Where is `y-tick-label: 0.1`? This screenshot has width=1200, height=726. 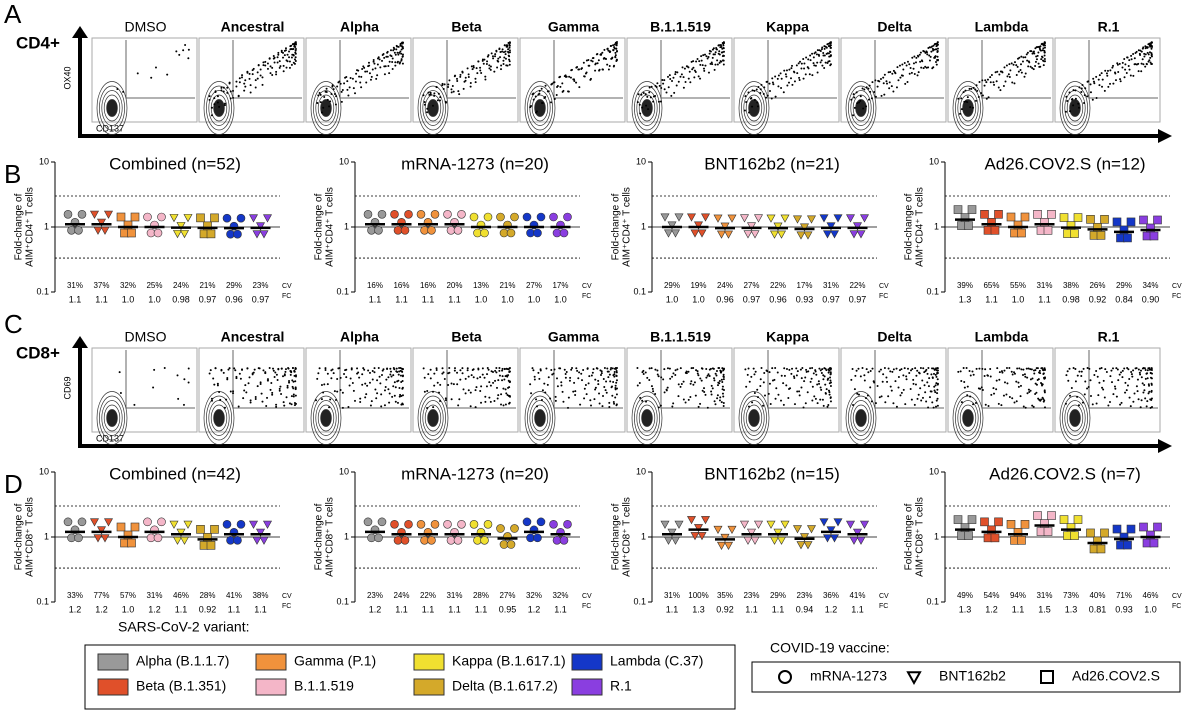 y-tick-label: 0.1 is located at coordinates (639, 601).